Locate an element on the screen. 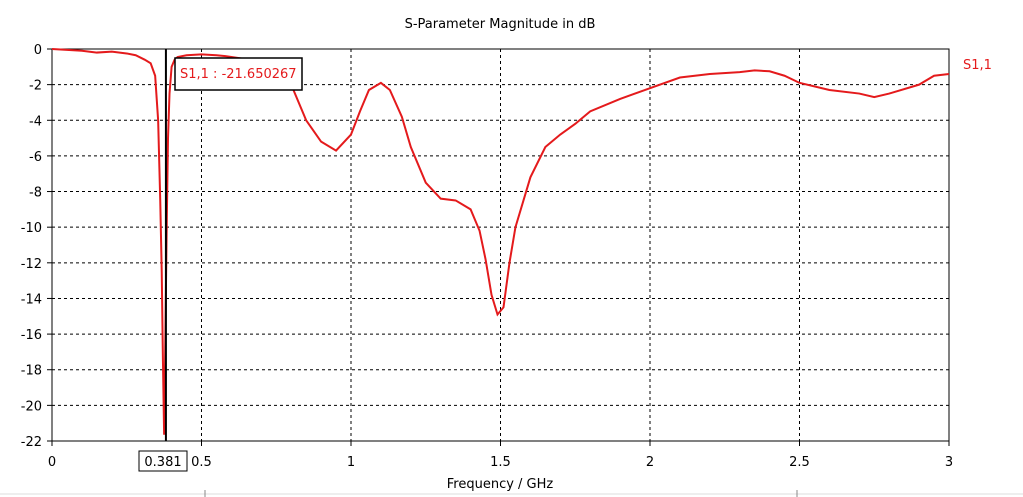 This screenshot has height=497, width=1023. chart-title: S-Parameter Magnitude in dB is located at coordinates (500, 24).